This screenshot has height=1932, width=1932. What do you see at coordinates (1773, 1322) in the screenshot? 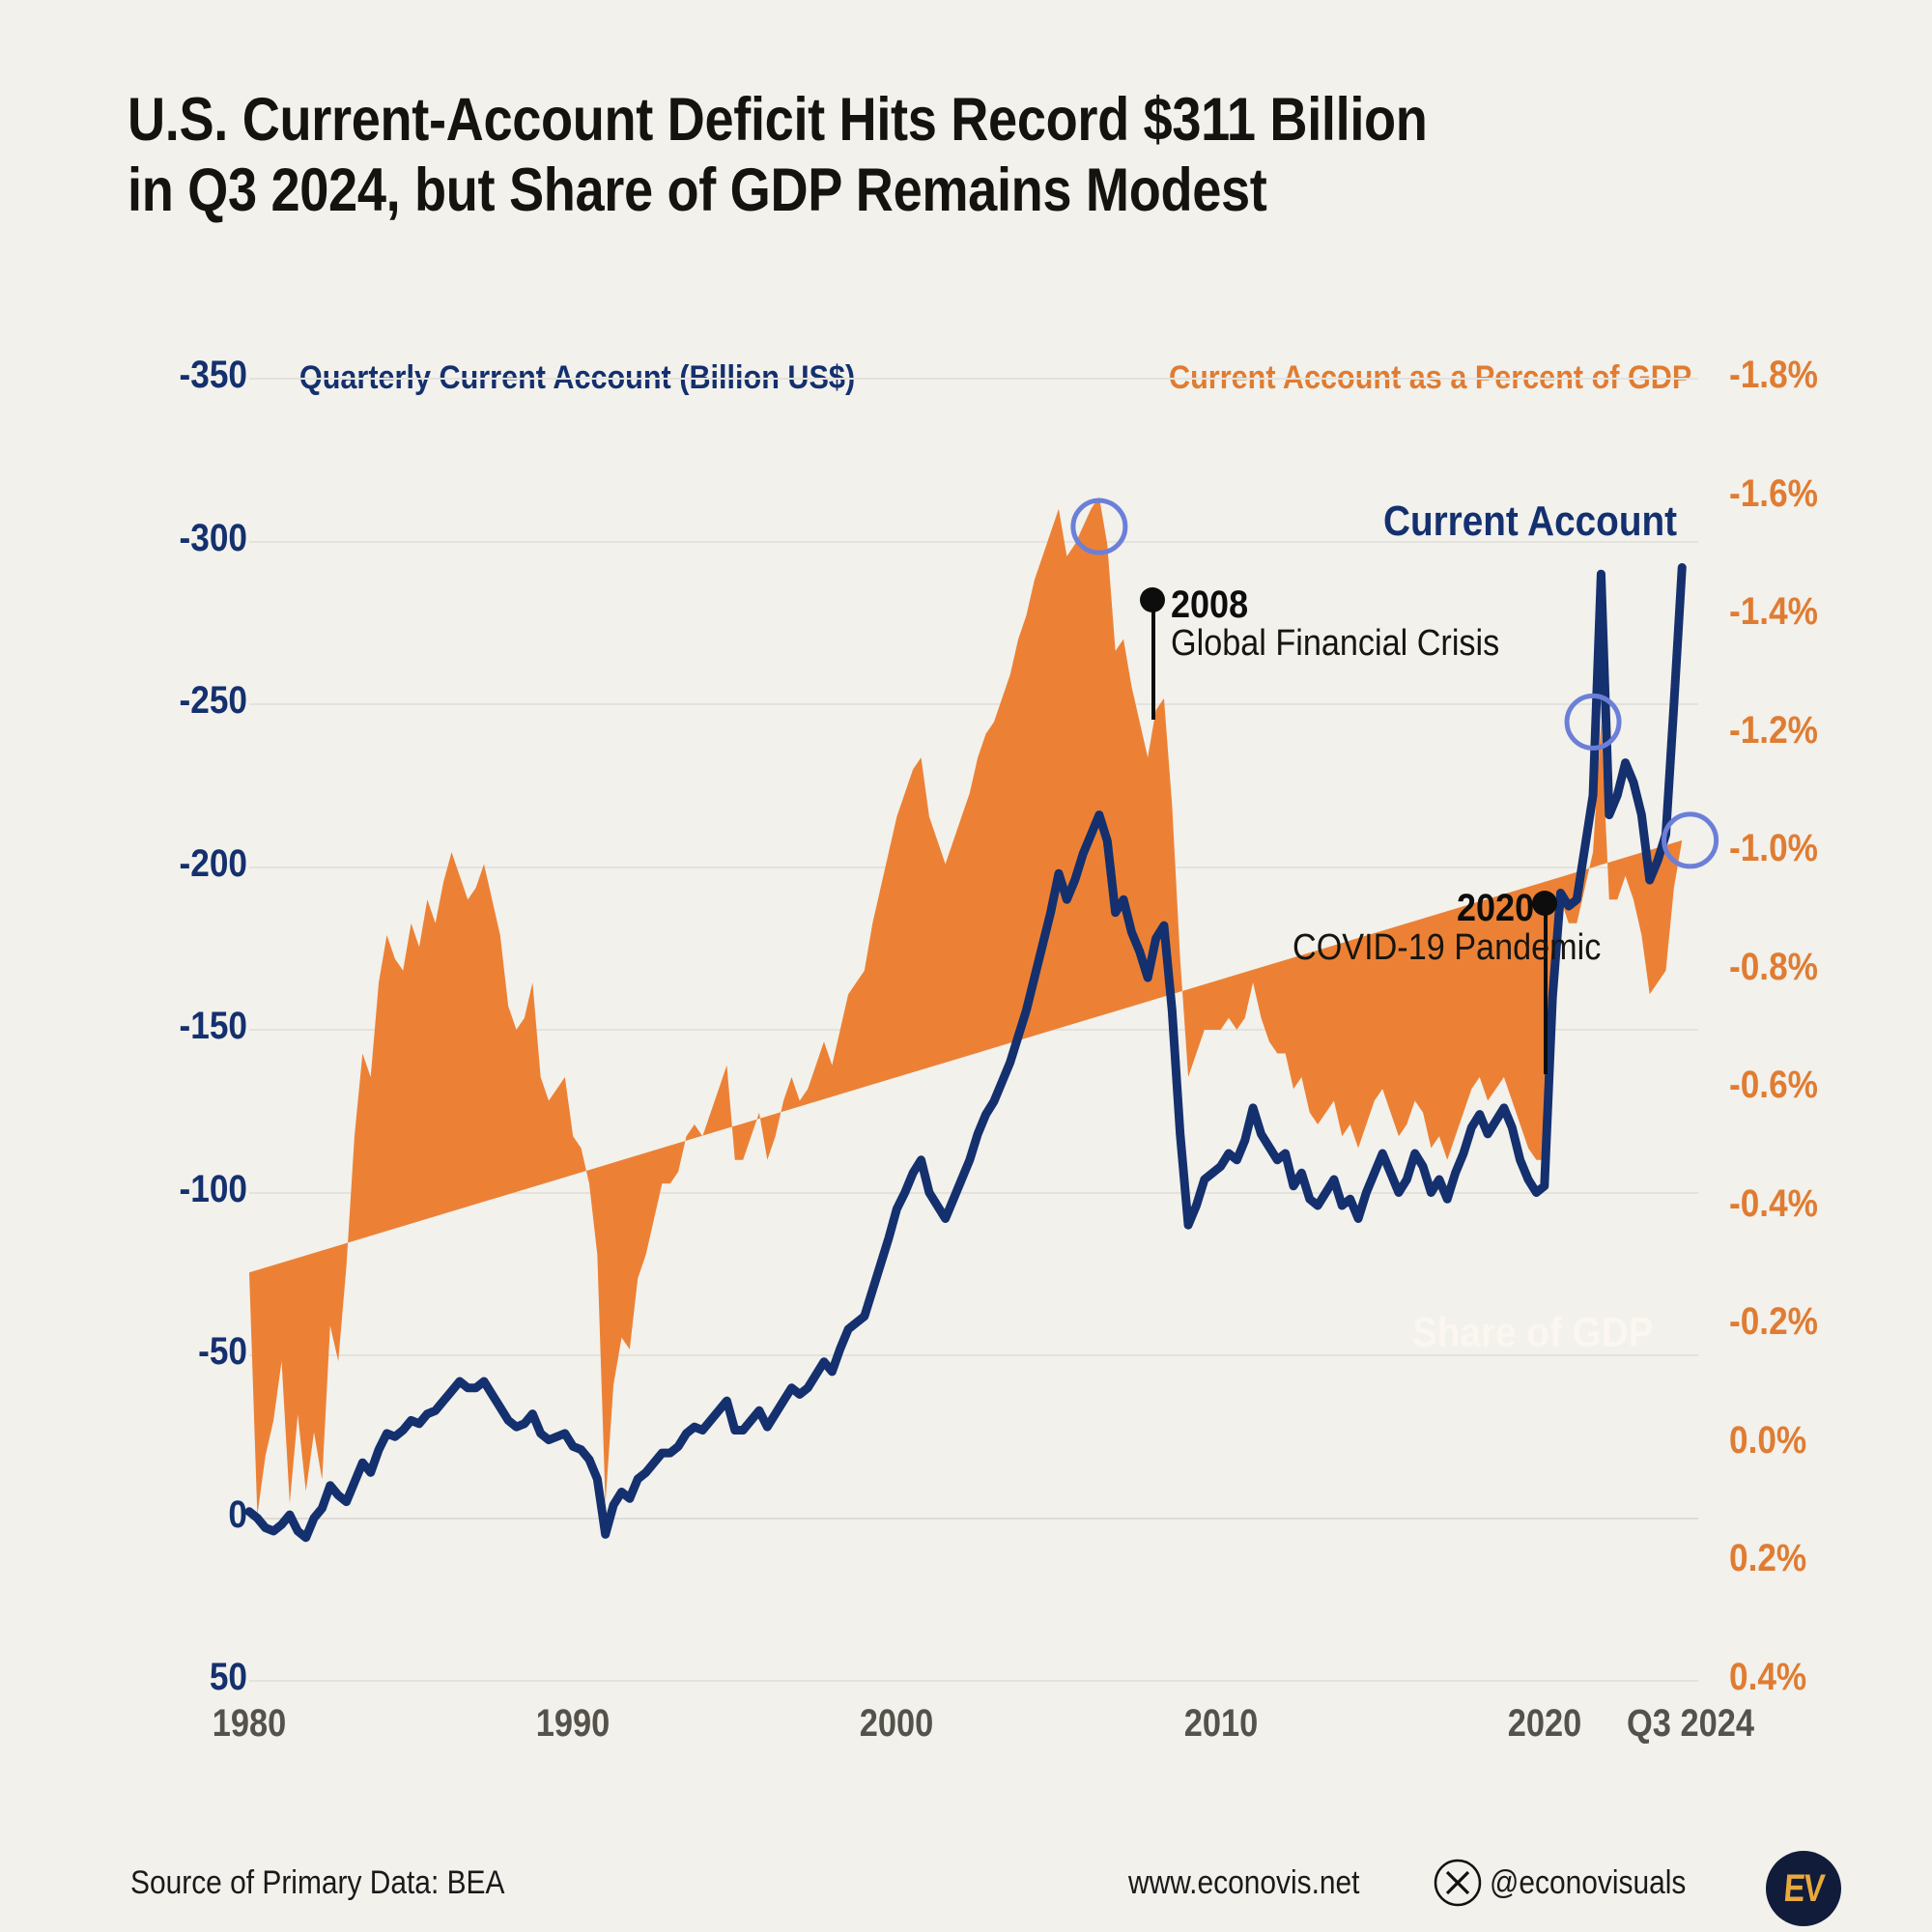
I see `right-axis-tick: -0.2%` at bounding box center [1773, 1322].